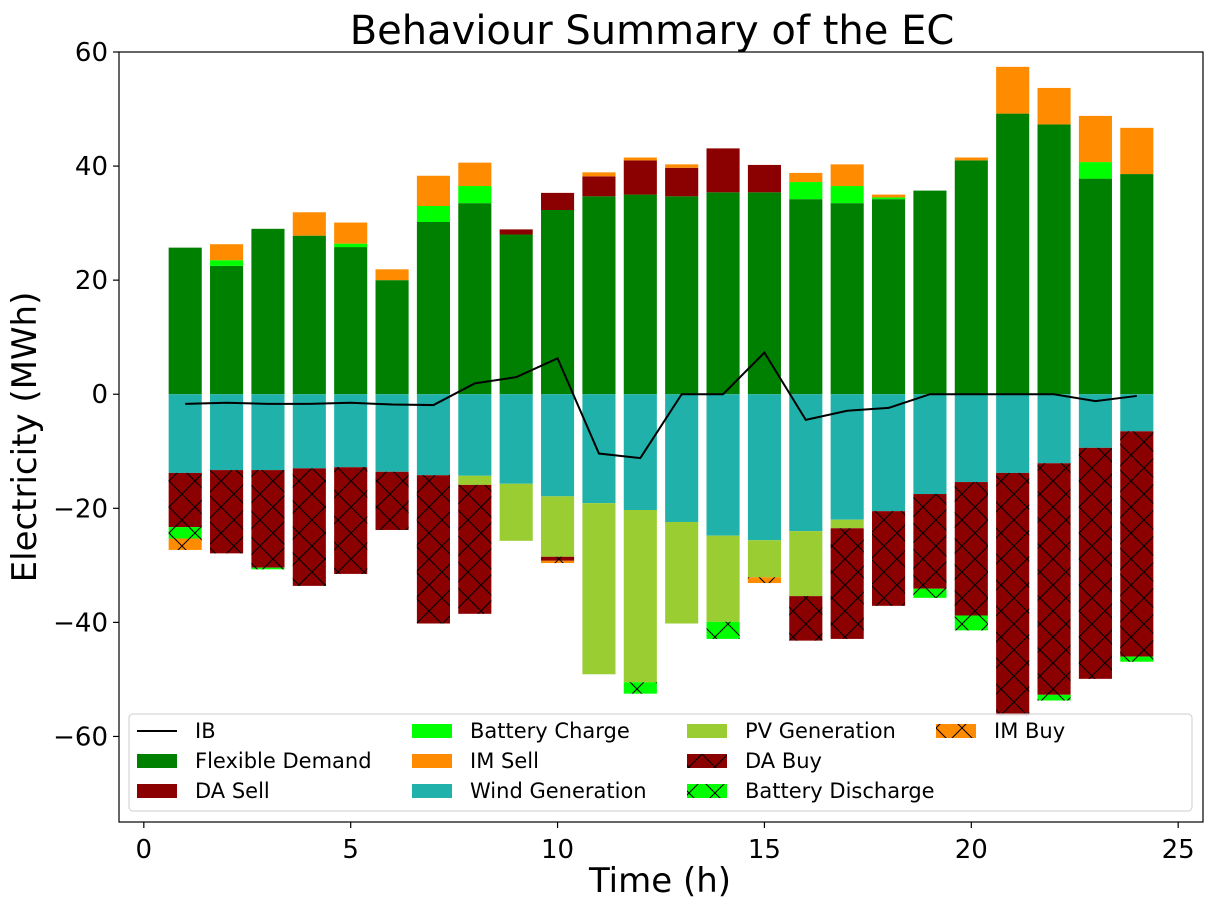  I want to click on x-axis-title: Time (h), so click(659, 881).